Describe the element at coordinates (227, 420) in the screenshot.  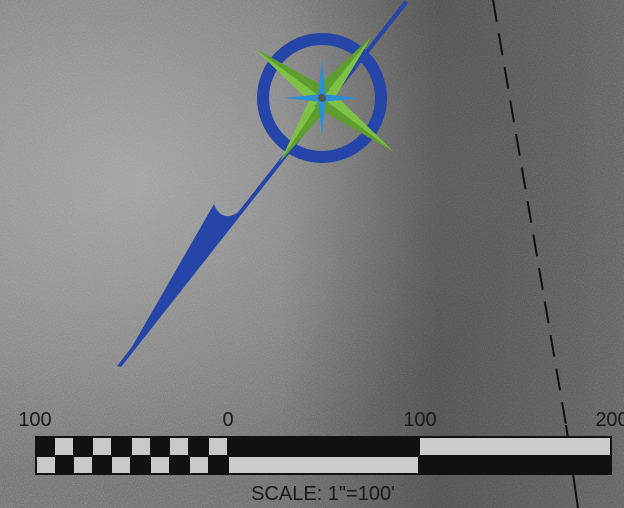
I see `scale-label: 0` at that location.